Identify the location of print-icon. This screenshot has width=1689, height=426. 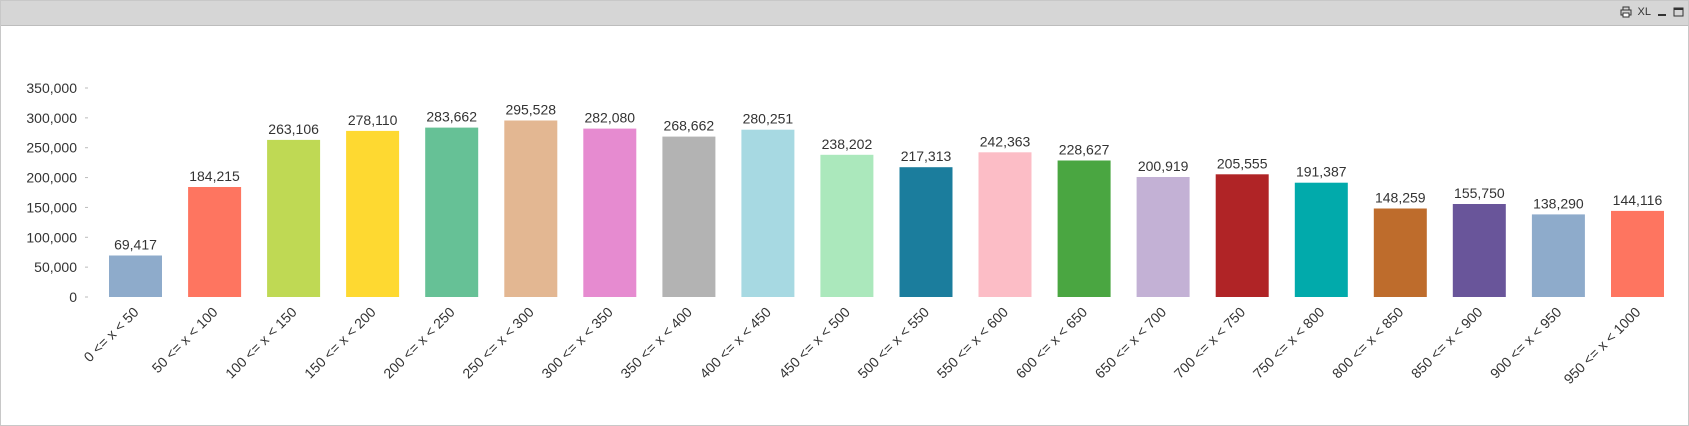
(1626, 12).